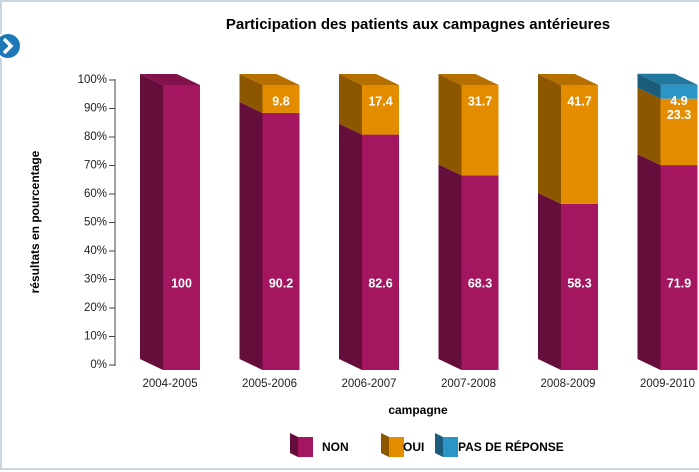  I want to click on value-label: 58.3, so click(579, 283).